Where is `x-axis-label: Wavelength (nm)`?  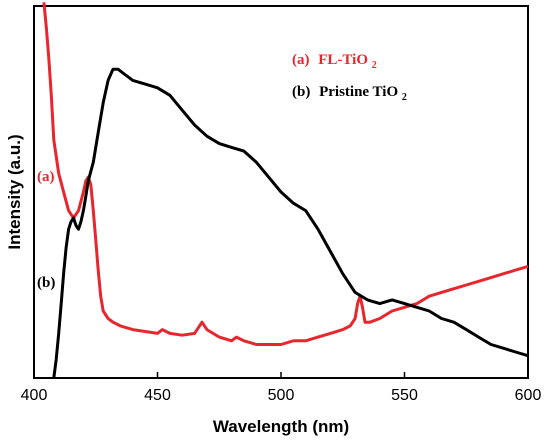 x-axis-label: Wavelength (nm) is located at coordinates (281, 426).